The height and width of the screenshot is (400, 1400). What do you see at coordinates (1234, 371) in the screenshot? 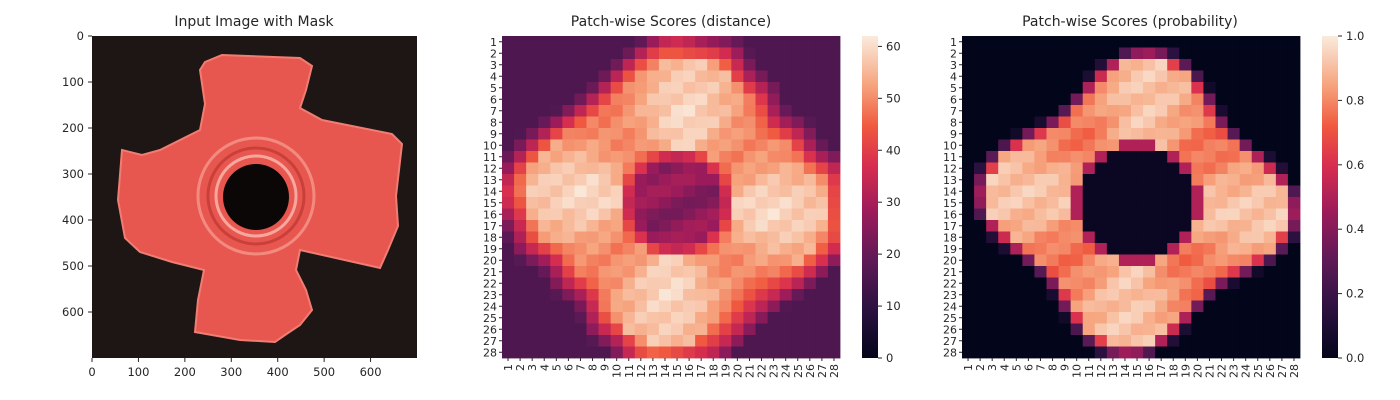
I see `x-tick-label: 23` at bounding box center [1234, 371].